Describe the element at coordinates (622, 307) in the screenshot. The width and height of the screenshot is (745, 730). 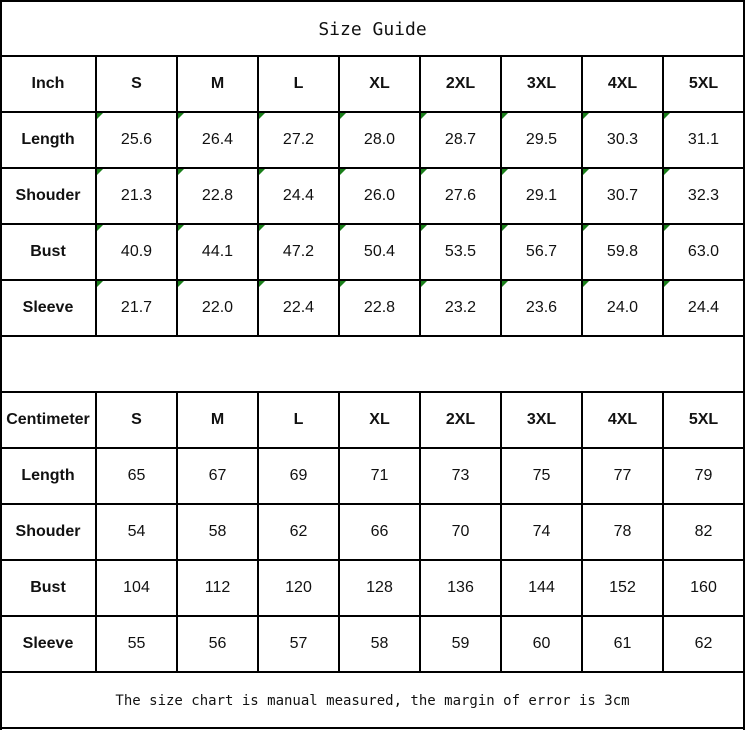
I see `measurement-cell: 24.0` at that location.